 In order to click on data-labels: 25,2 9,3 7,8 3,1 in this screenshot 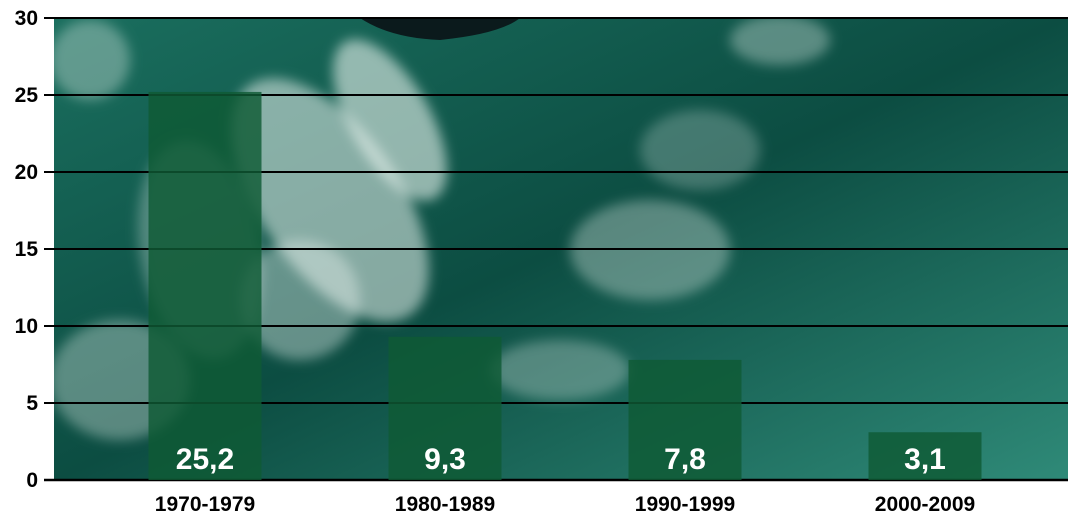, I will do `click(561, 459)`.